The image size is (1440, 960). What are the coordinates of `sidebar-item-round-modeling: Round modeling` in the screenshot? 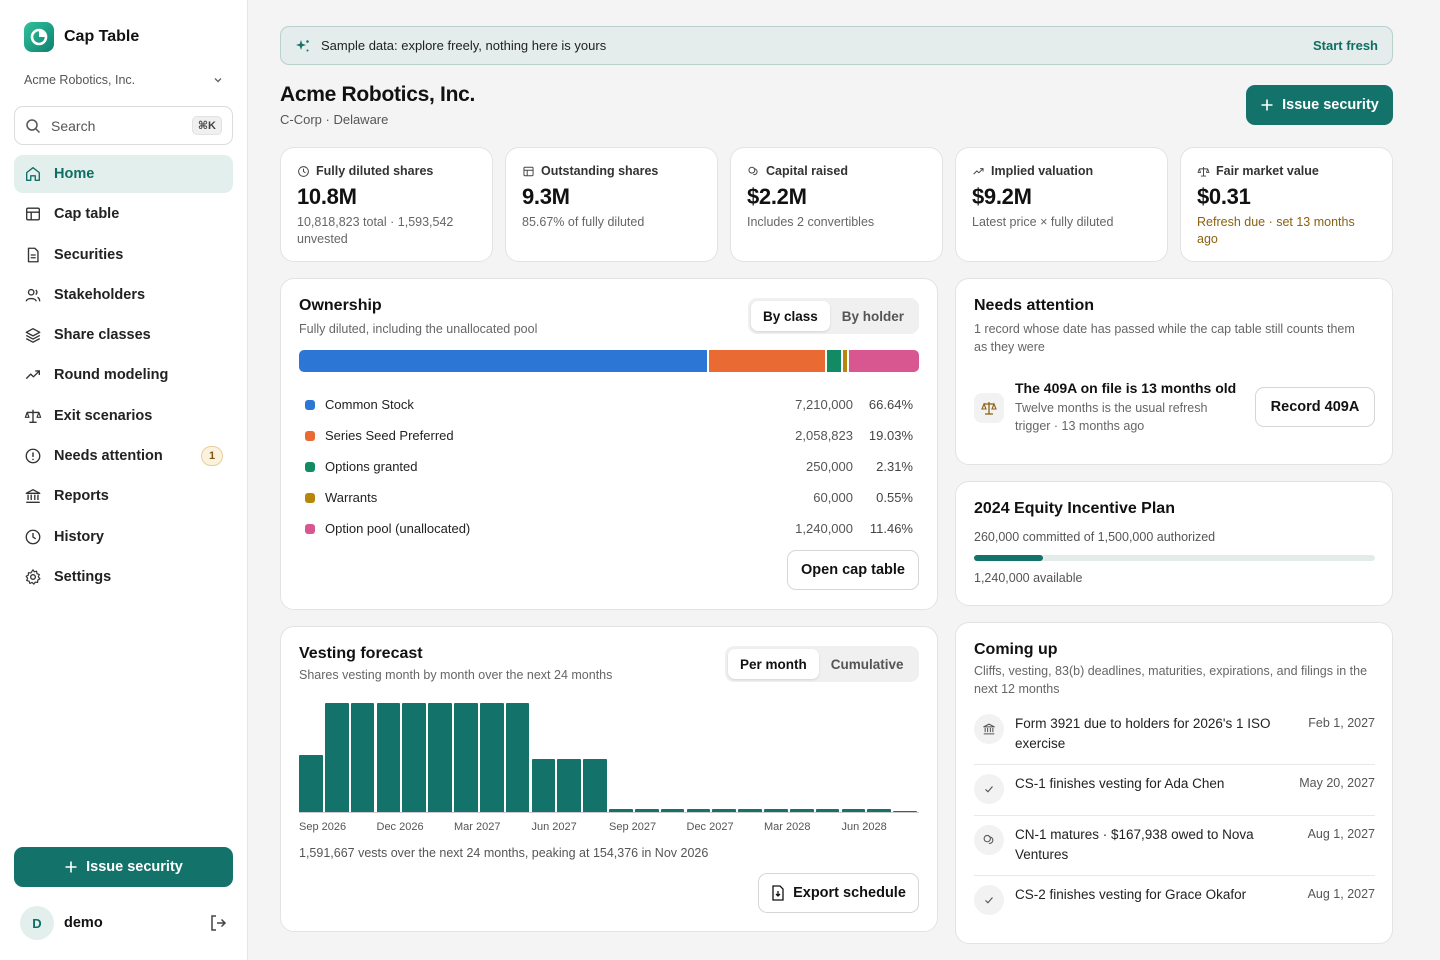 It's located at (123, 375).